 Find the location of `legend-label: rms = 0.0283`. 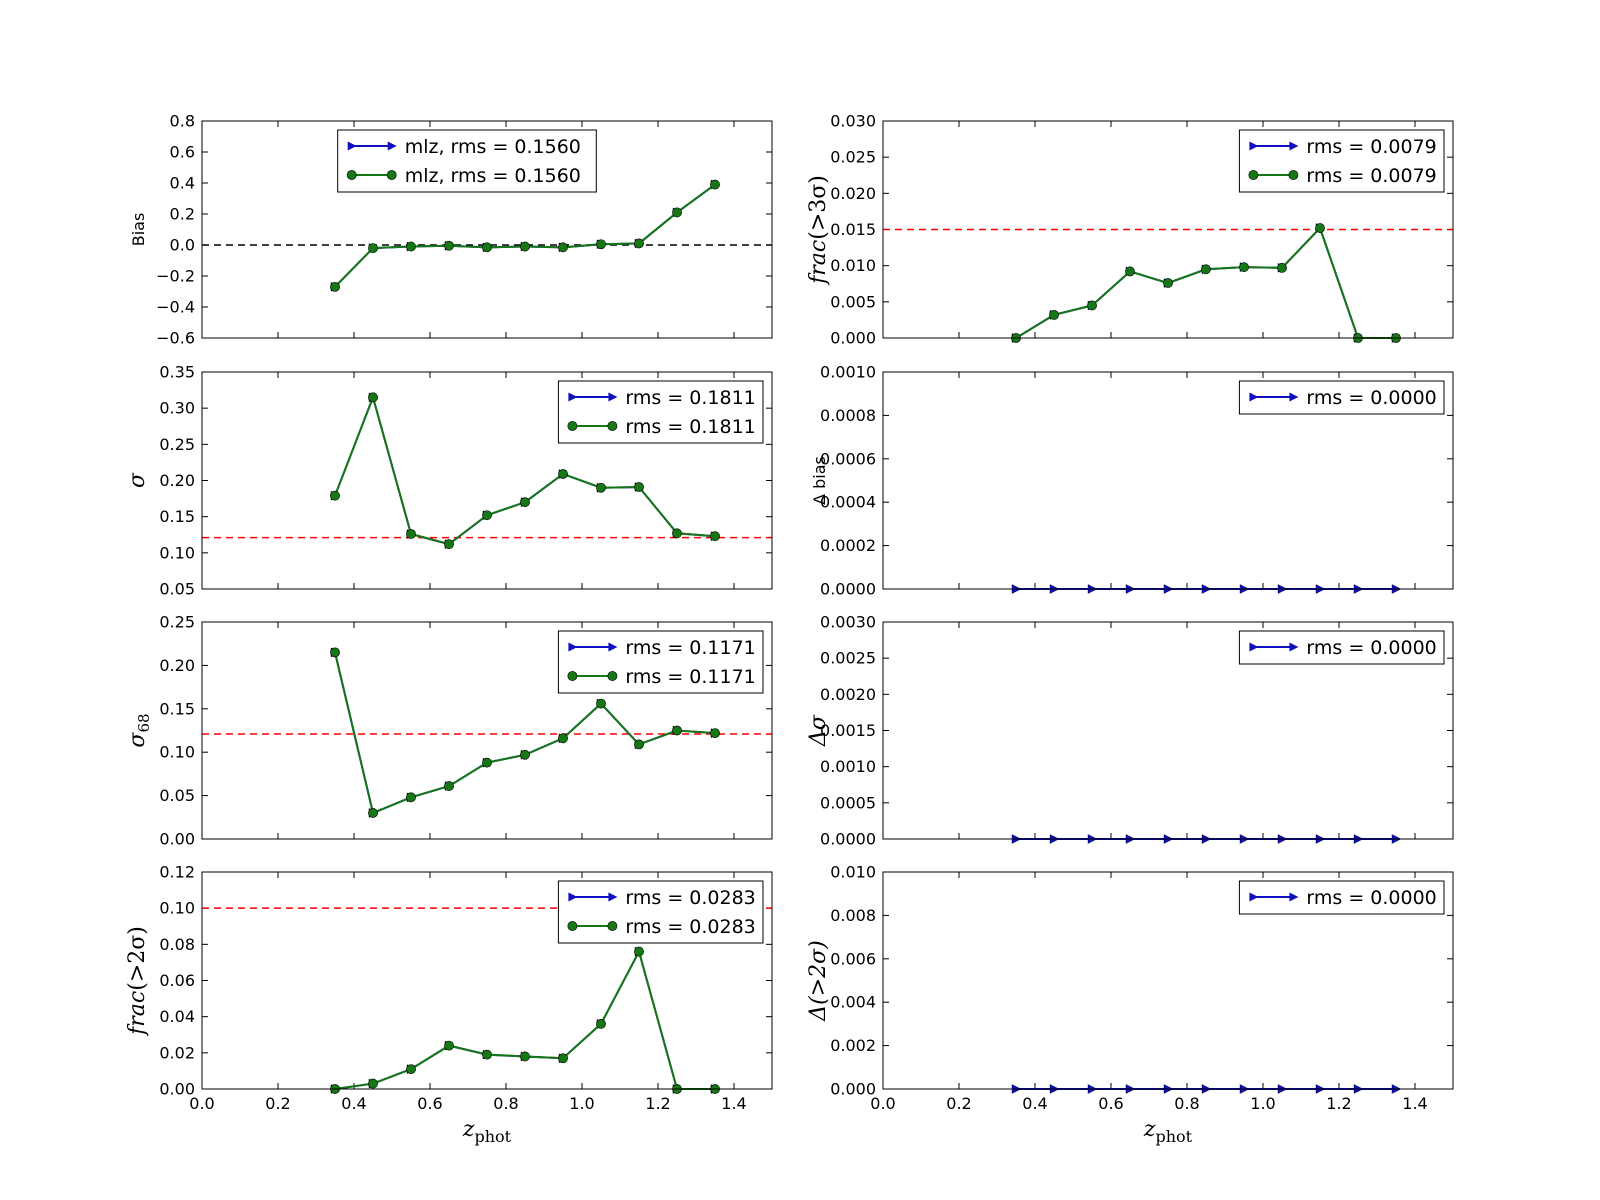

legend-label: rms = 0.0283 is located at coordinates (690, 898).